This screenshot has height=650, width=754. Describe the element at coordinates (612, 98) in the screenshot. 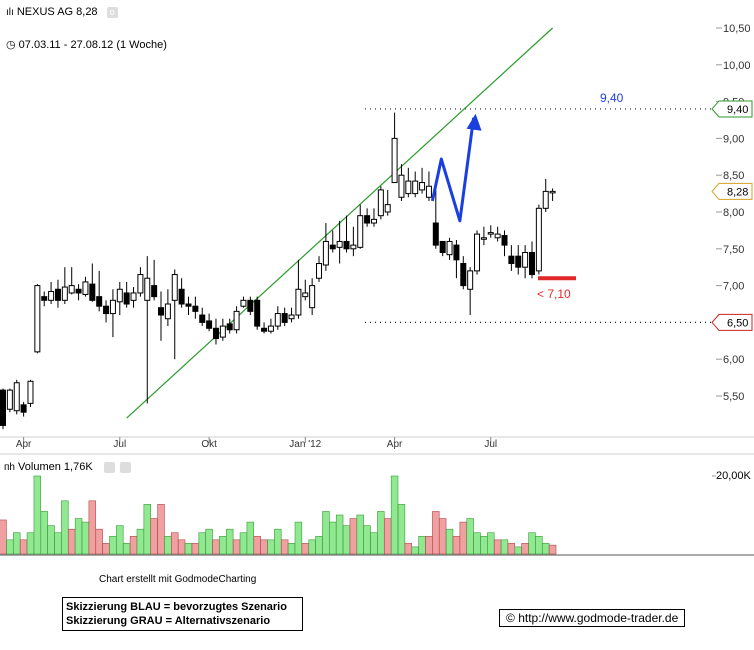

I see `target-label: 9,40` at that location.